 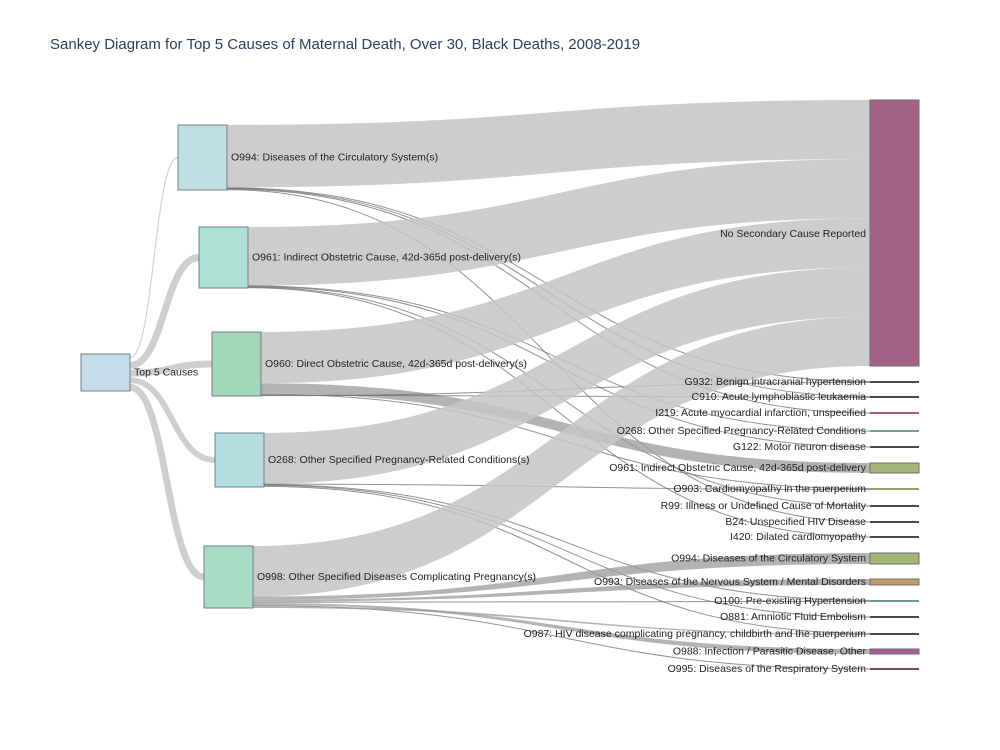 What do you see at coordinates (561, 590) in the screenshot?
I see `link-o998-o993s` at bounding box center [561, 590].